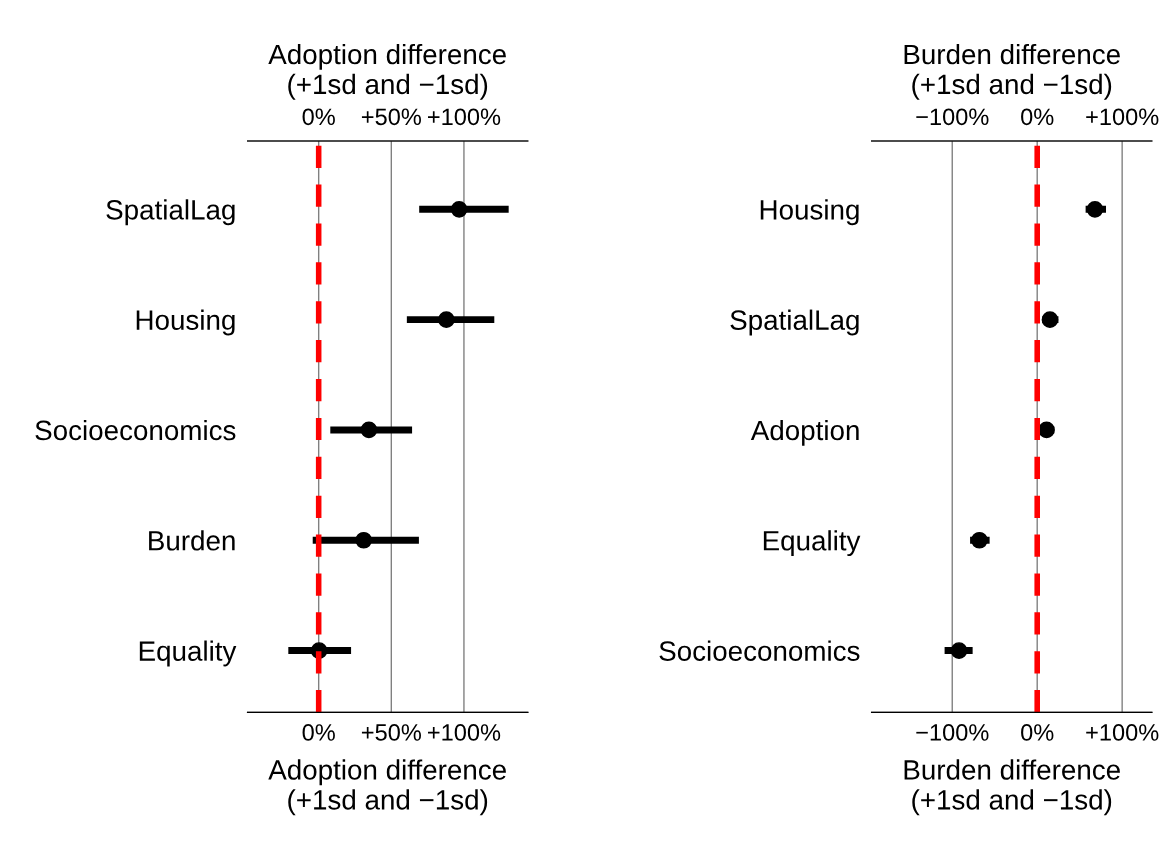  What do you see at coordinates (1012, 787) in the screenshot?
I see `x-axis-title: Burden difference (+1sd and −1sd)` at bounding box center [1012, 787].